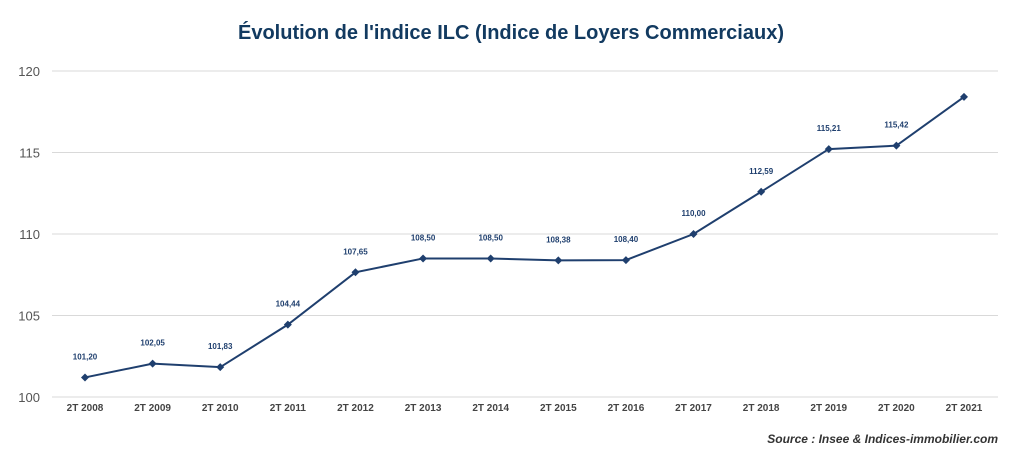 The width and height of the screenshot is (1022, 471). What do you see at coordinates (29, 71) in the screenshot?
I see `y-tick-label: 120` at bounding box center [29, 71].